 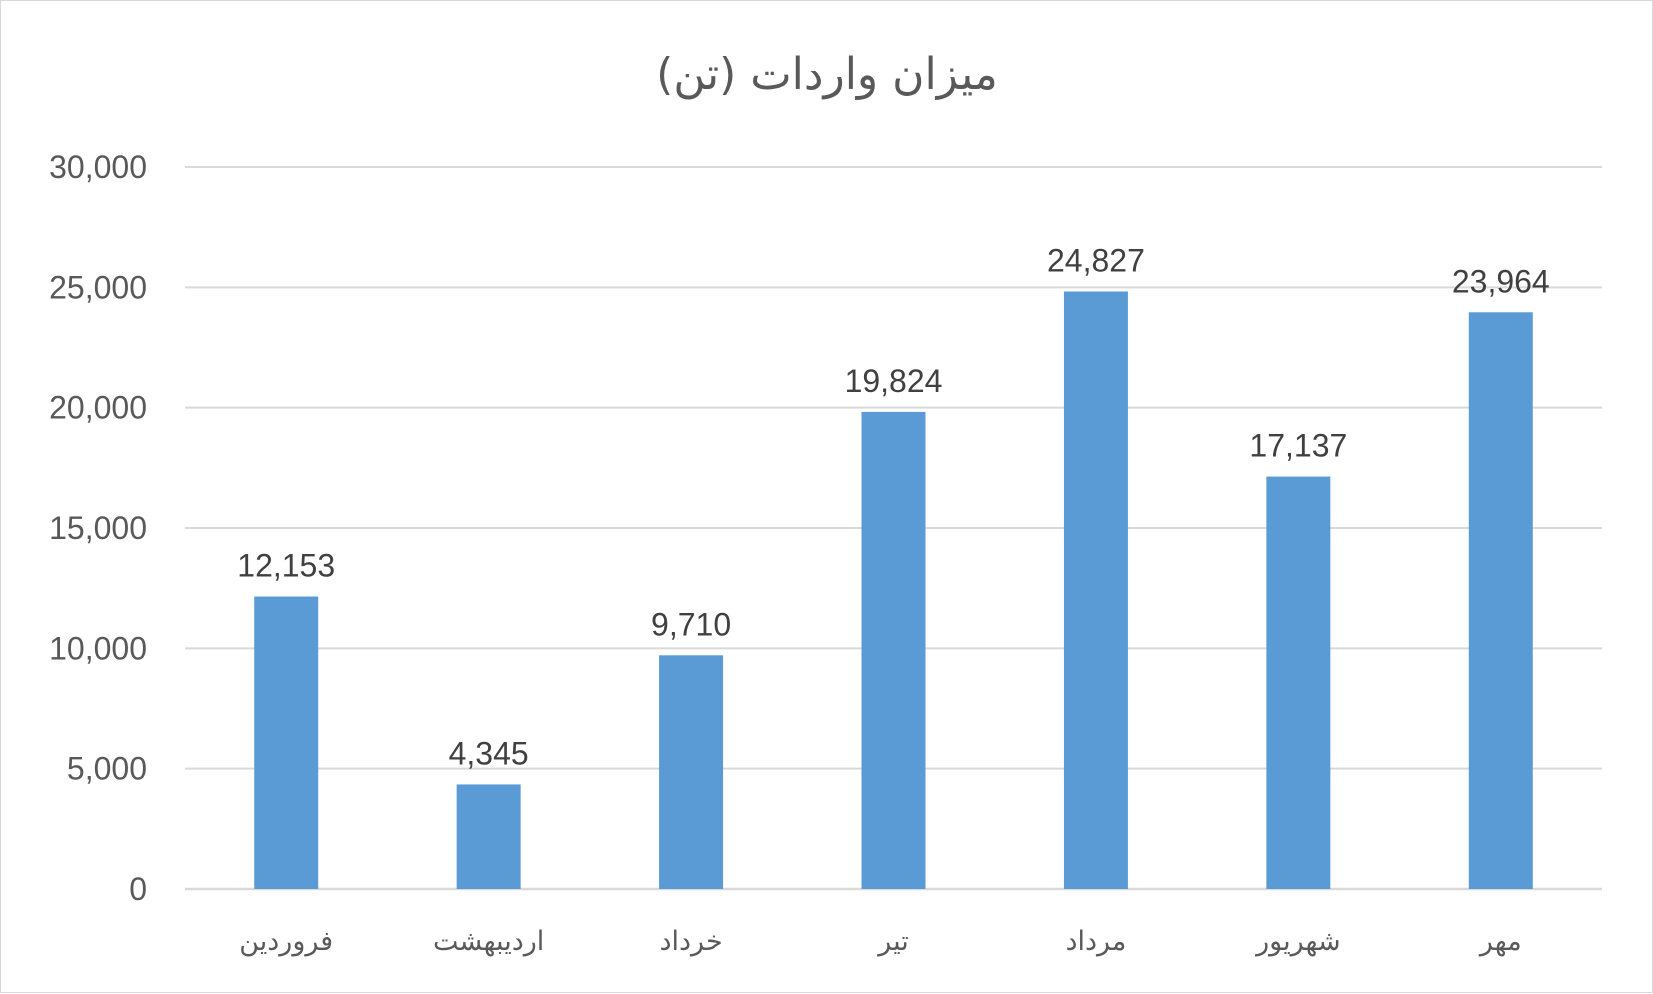 I want to click on data-label: 24,827, so click(x=1096, y=260).